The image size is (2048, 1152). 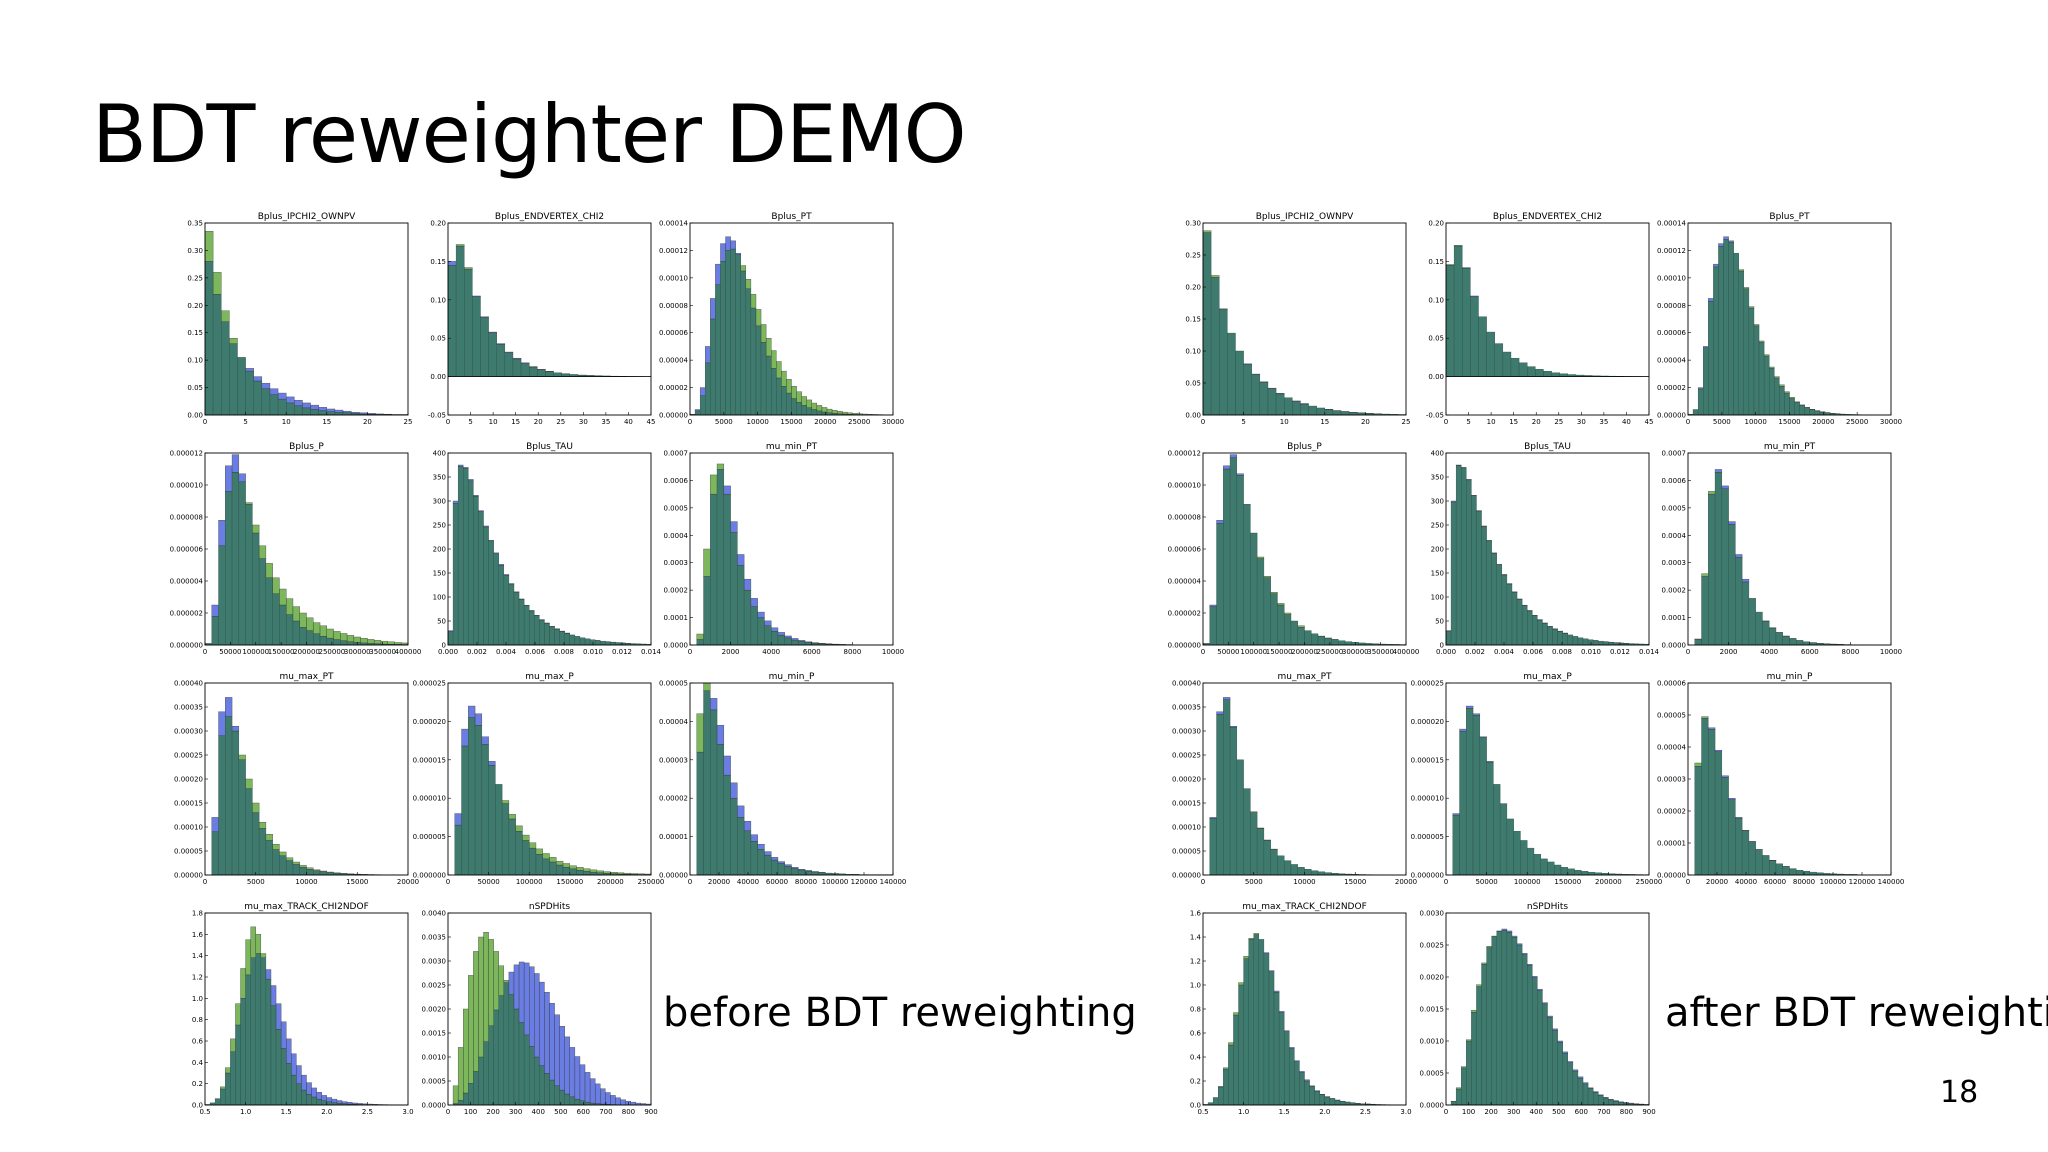 What do you see at coordinates (188, 732) in the screenshot?
I see `y-tick-label: 0.00030` at bounding box center [188, 732].